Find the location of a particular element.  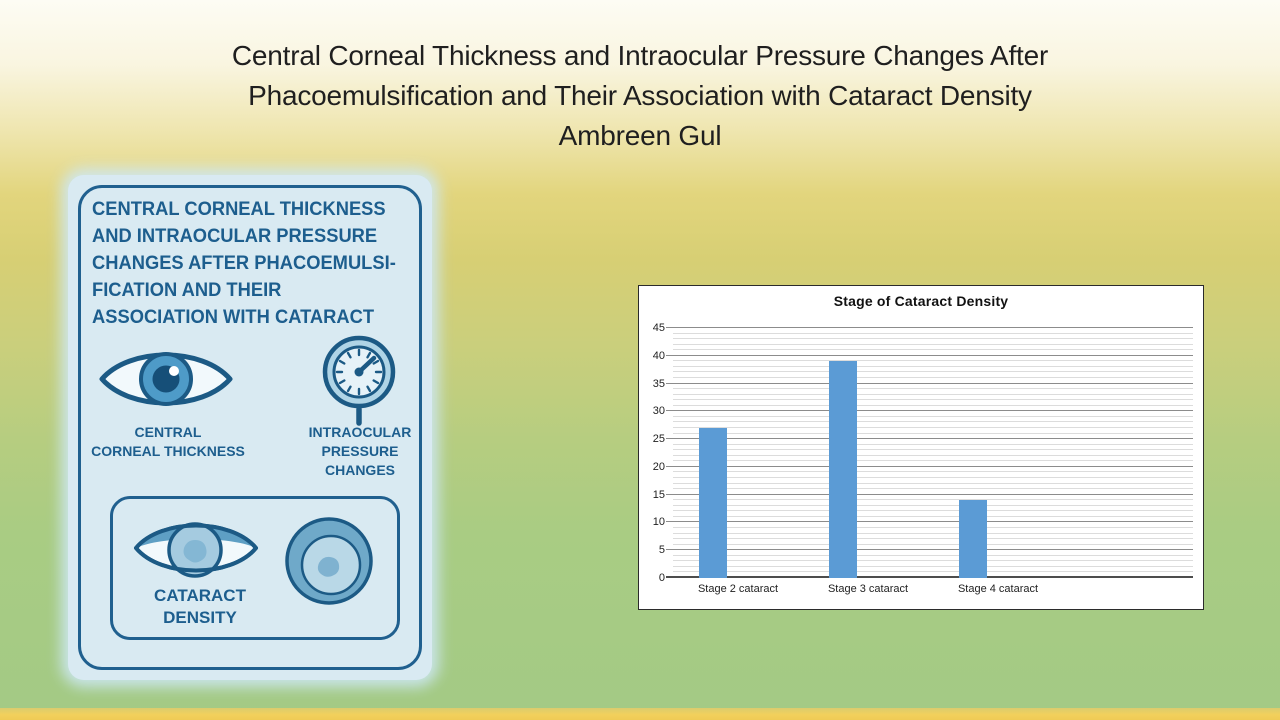

bar-stage-2-cataract is located at coordinates (713, 503).